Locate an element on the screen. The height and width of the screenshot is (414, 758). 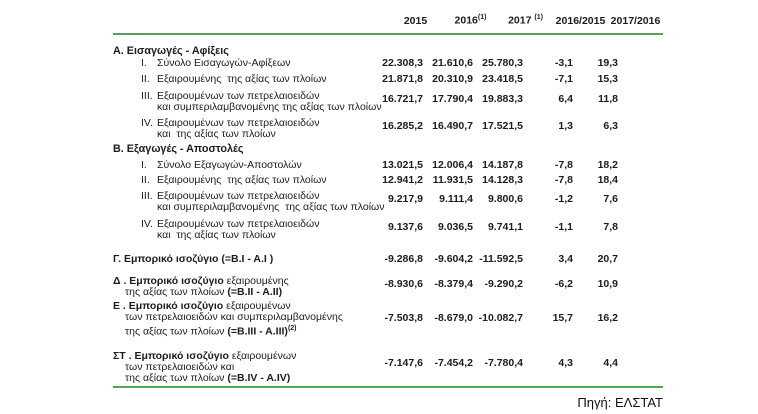
row-value: 21.871,8 is located at coordinates (402, 78).